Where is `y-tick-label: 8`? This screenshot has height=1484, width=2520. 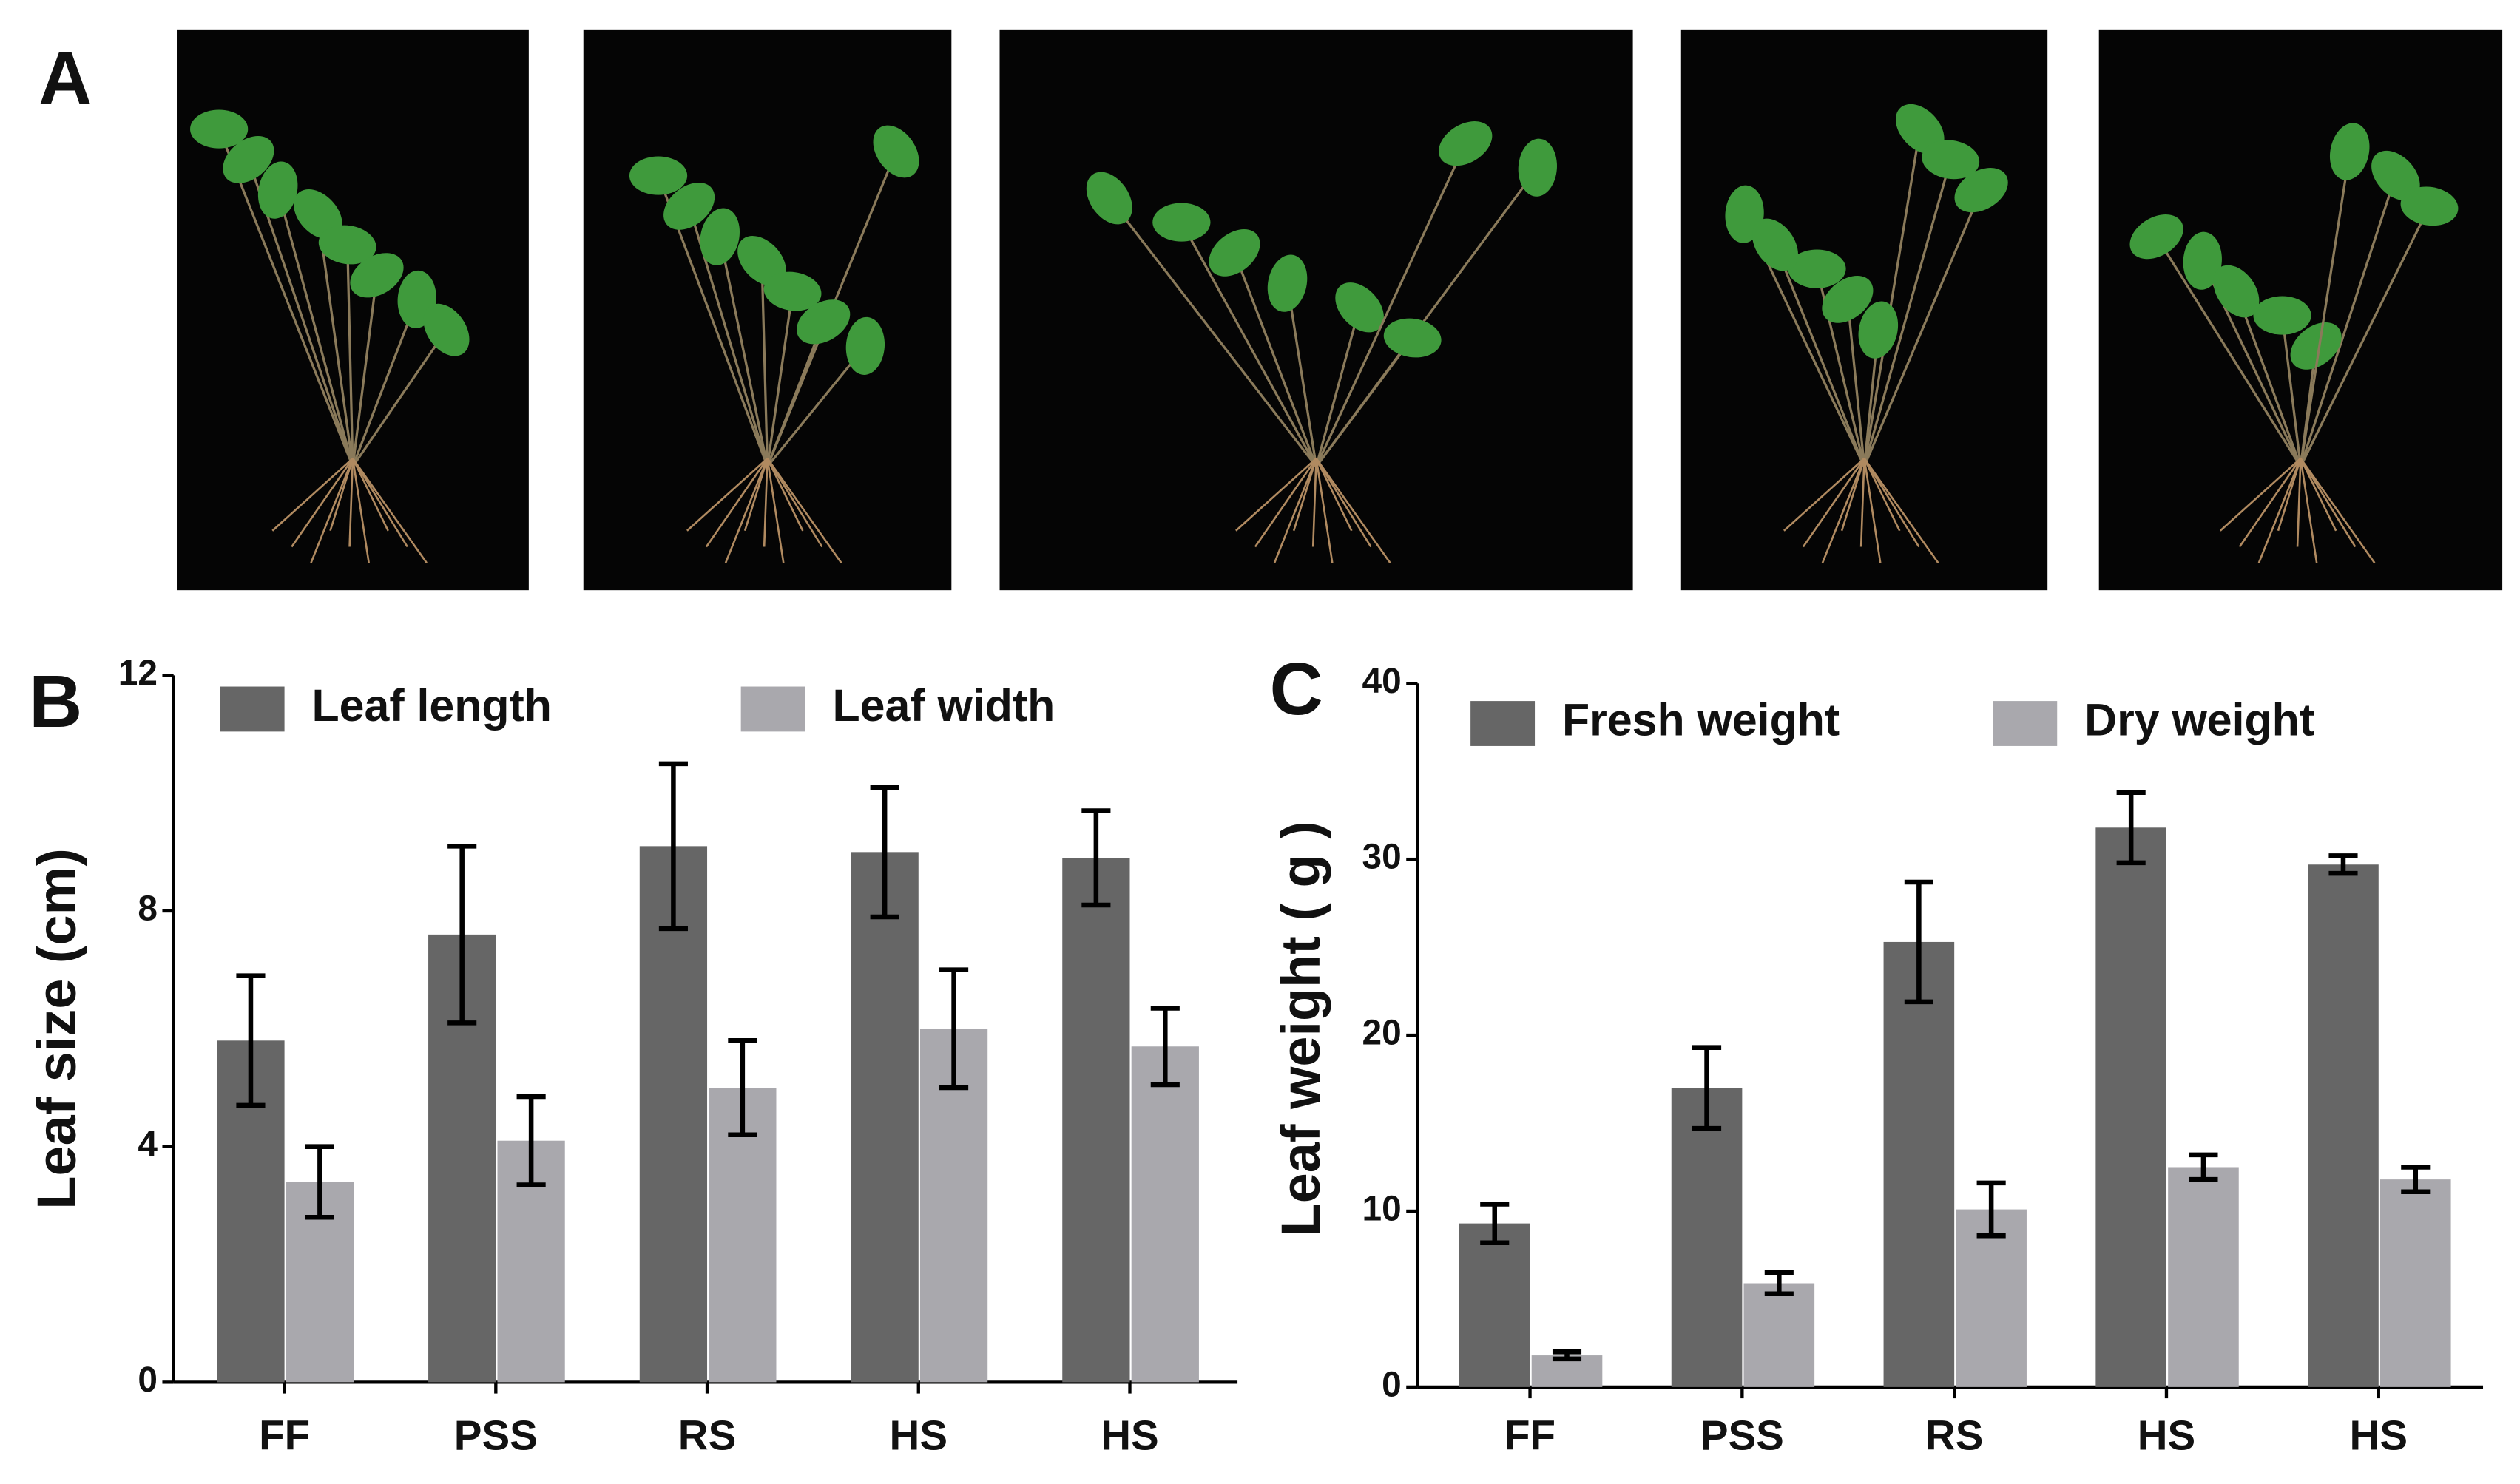 y-tick-label: 8 is located at coordinates (148, 909).